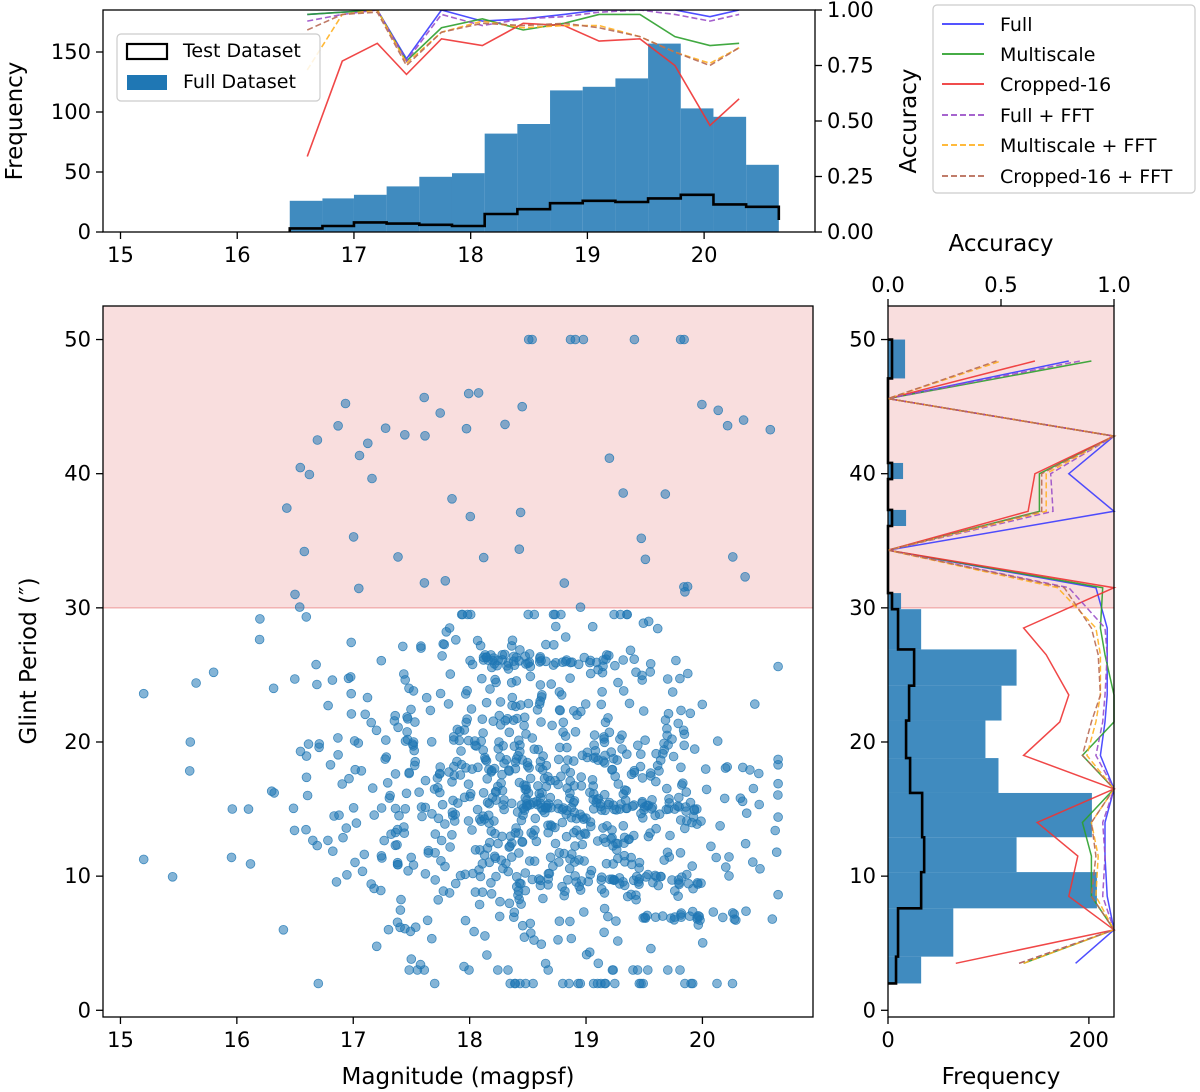  I want to click on right-accuracy-line-full-fft, so click(1002, 662).